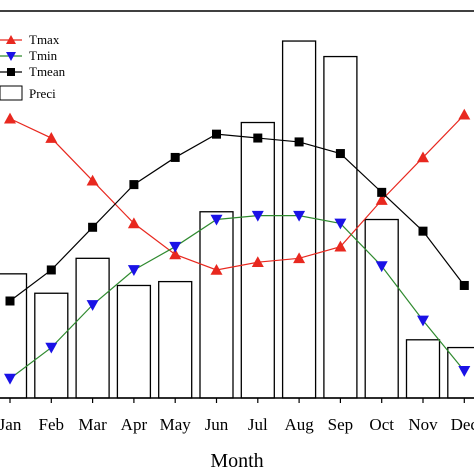 The image size is (474, 474). What do you see at coordinates (299, 142) in the screenshot?
I see `point-tmean-aug` at bounding box center [299, 142].